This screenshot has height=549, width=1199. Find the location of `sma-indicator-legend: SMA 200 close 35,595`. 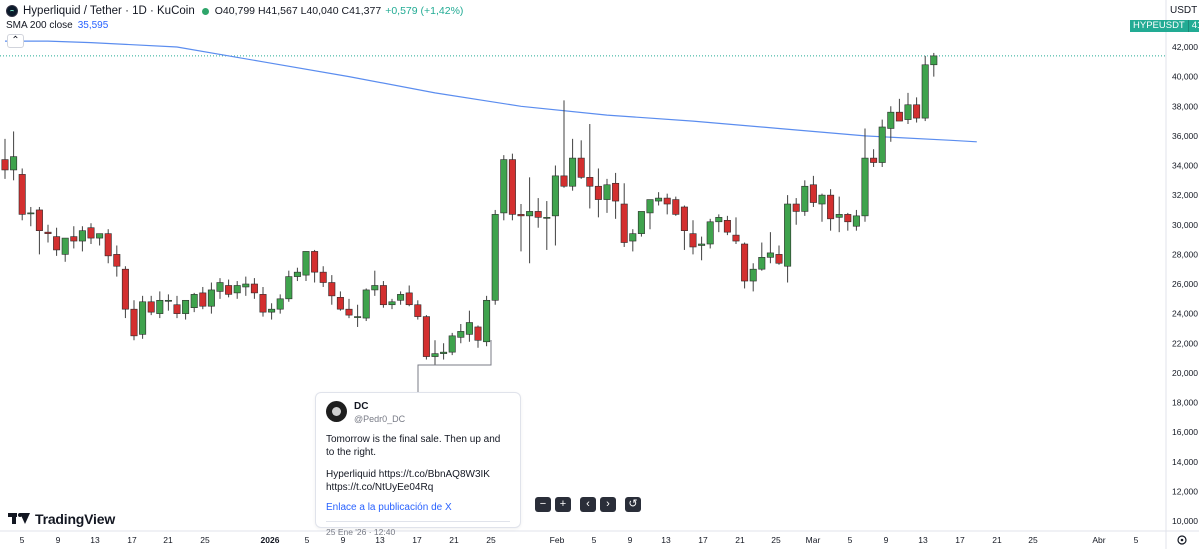

sma-indicator-legend: SMA 200 close 35,595 is located at coordinates (57, 25).